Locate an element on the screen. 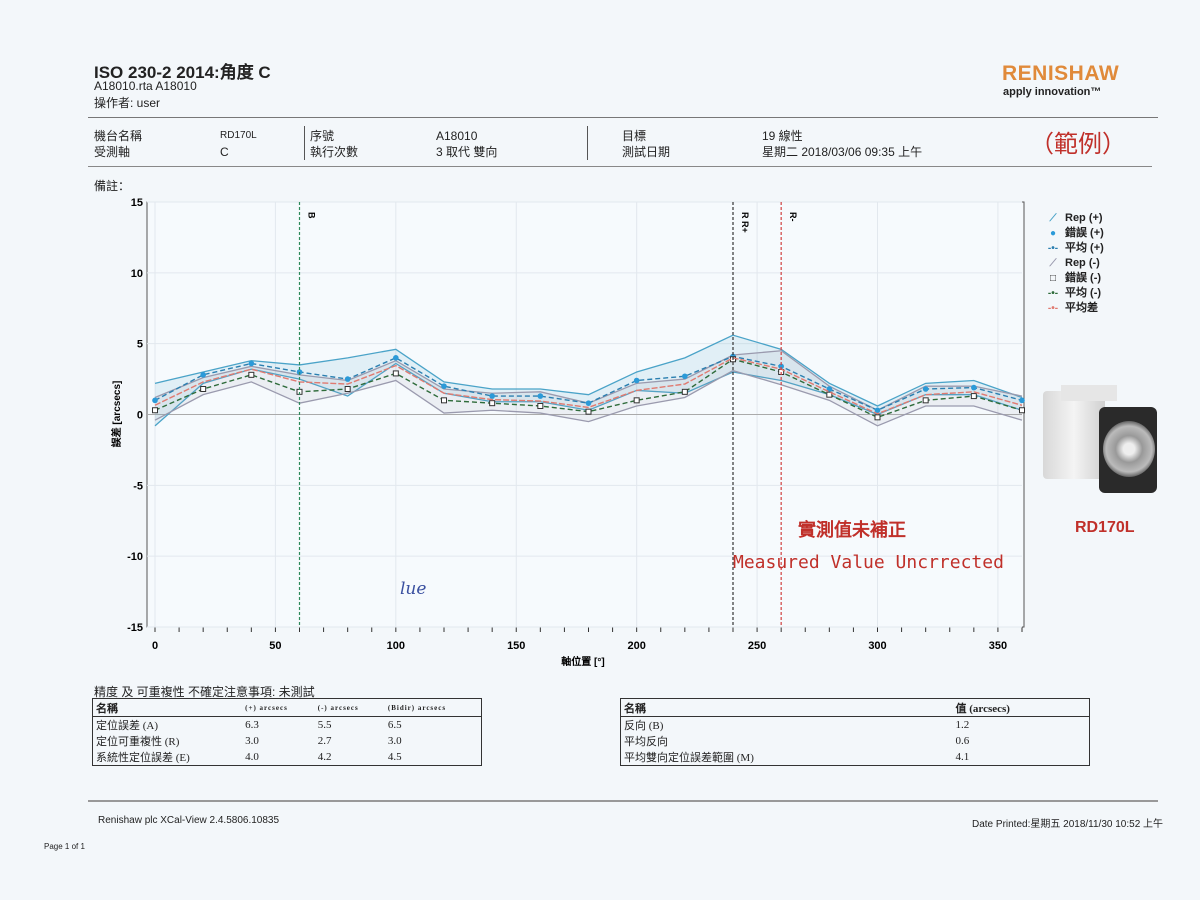 The width and height of the screenshot is (1200, 900). x-tick-label: 100 is located at coordinates (396, 646).